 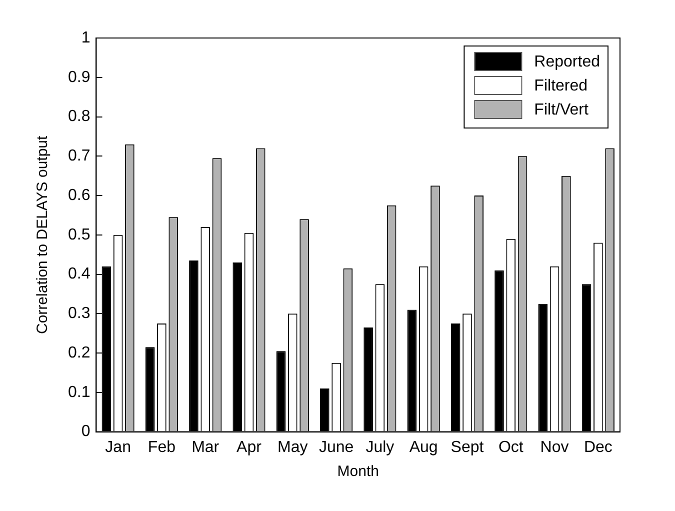 What do you see at coordinates (162, 447) in the screenshot?
I see `x-tick-label: Feb` at bounding box center [162, 447].